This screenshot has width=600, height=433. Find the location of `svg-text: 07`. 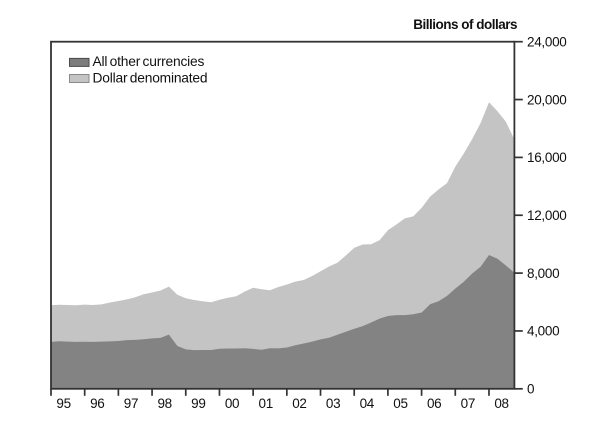

svg-text: 07 is located at coordinates (468, 403).